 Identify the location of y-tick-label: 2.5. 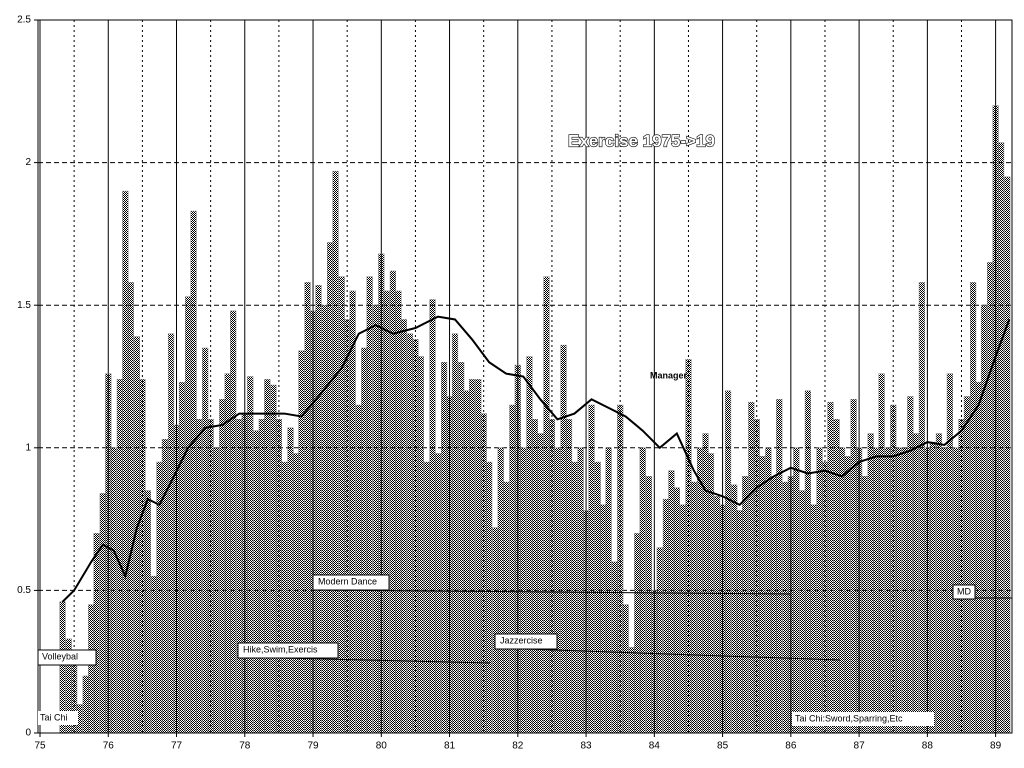
(24, 20).